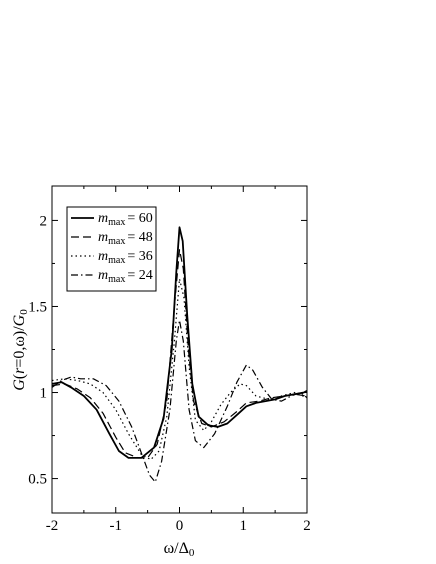 The width and height of the screenshot is (436, 564). I want to click on legend: mmax = 60 mmax = 48 mmax = 36 mmax = 24, so click(111, 249).